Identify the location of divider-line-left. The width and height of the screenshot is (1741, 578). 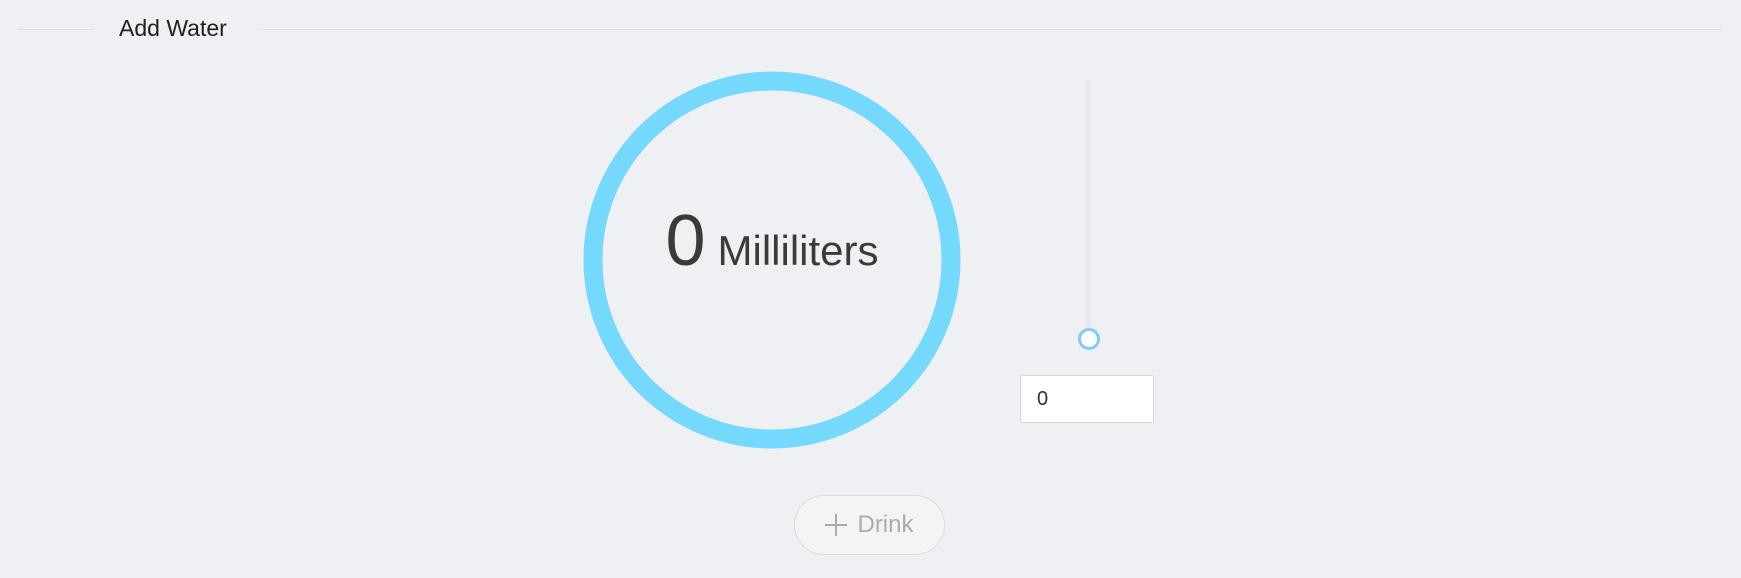
(55, 29).